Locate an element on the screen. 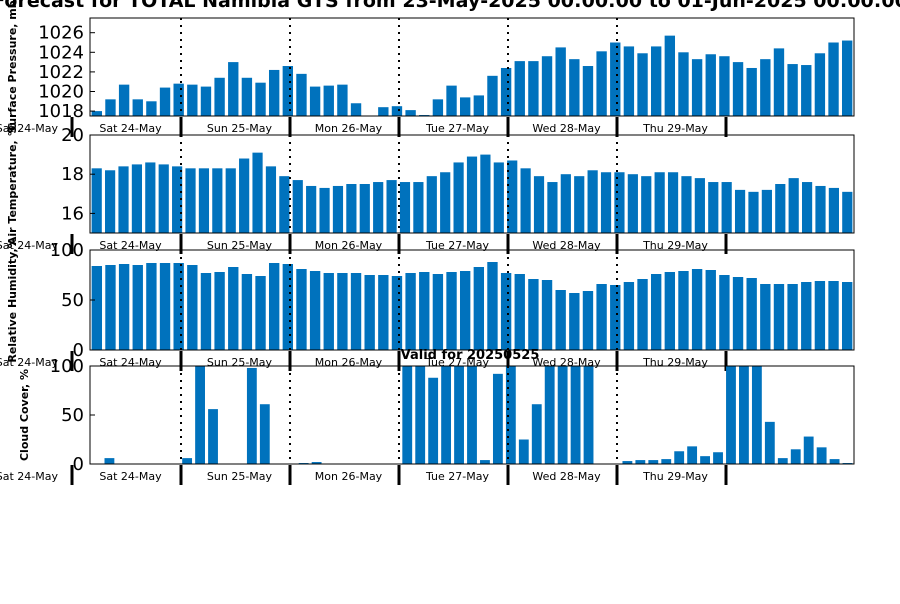  y-tick-label: 1026 is located at coordinates (61, 33).